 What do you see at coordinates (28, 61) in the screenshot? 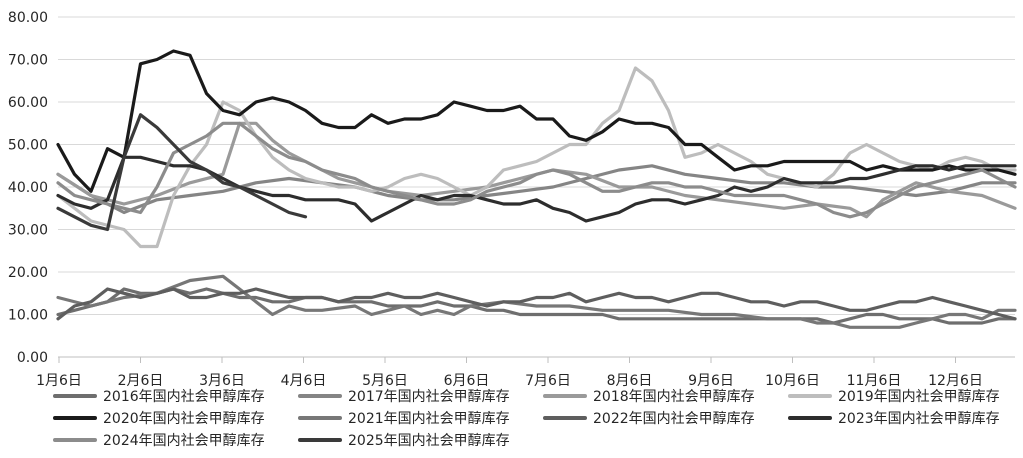
I see `y-tick-label: 70.00` at bounding box center [28, 61].